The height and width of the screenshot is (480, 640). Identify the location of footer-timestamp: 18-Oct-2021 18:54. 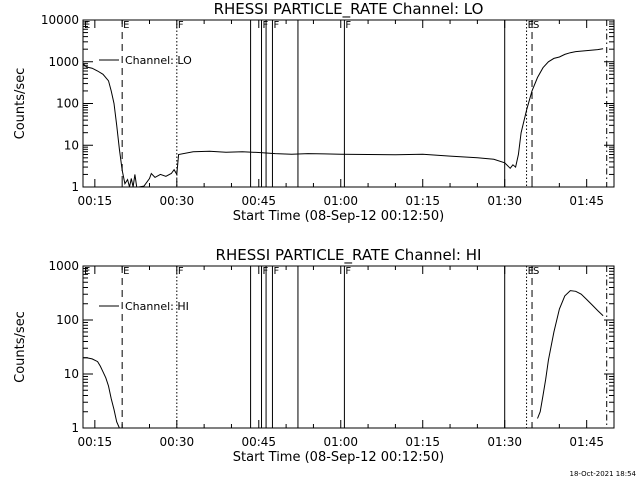
(603, 474).